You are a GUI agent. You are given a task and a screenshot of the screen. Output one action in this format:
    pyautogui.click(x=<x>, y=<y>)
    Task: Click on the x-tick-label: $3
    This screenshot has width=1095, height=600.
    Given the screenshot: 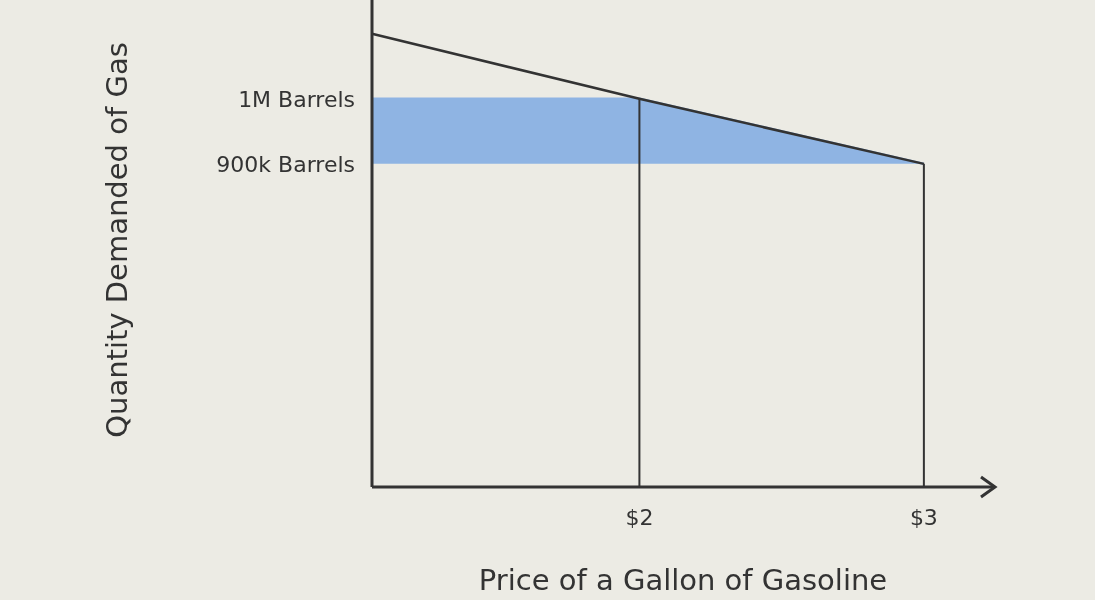 What is the action you would take?
    pyautogui.click(x=923, y=517)
    